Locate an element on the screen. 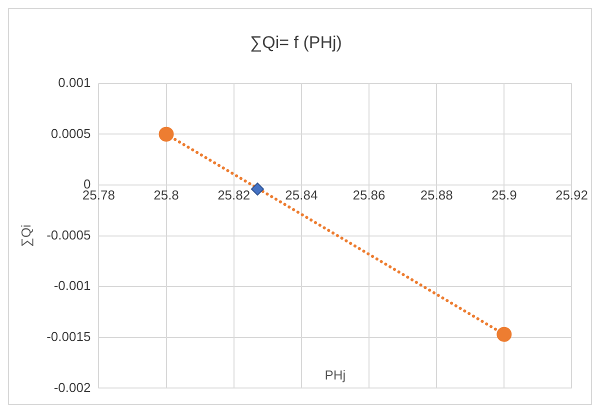 Image resolution: width=600 pixels, height=413 pixels. x-tick-label: 25.9 is located at coordinates (504, 194).